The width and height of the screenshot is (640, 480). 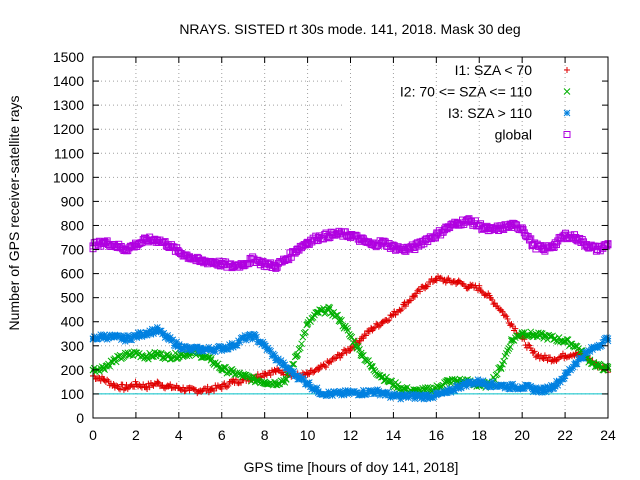 What do you see at coordinates (73, 298) in the screenshot?
I see `y-tick-label: 500` at bounding box center [73, 298].